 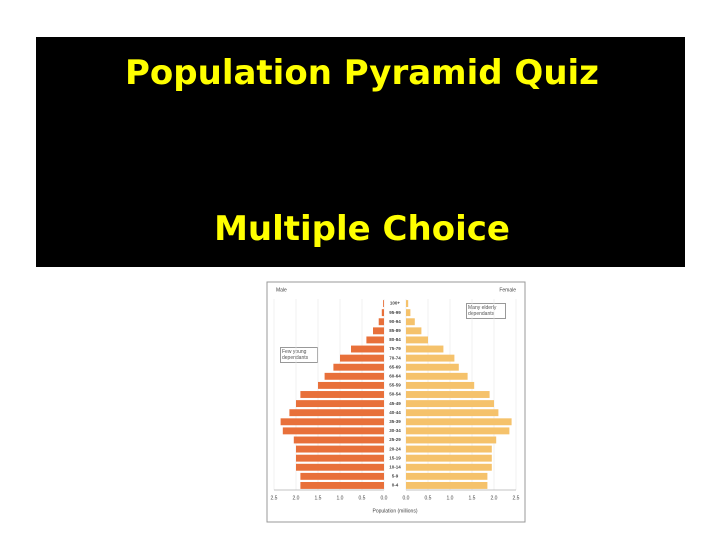 I want to click on age-label: 15-19, so click(x=395, y=457).